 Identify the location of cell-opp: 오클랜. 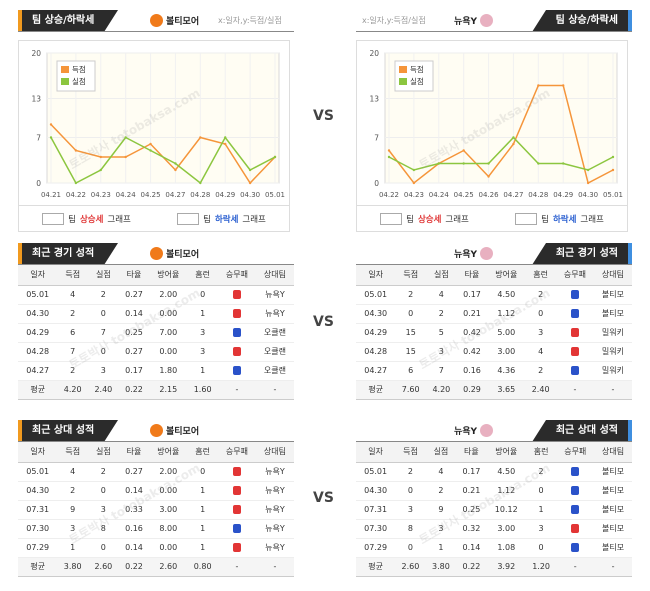
(274, 352).